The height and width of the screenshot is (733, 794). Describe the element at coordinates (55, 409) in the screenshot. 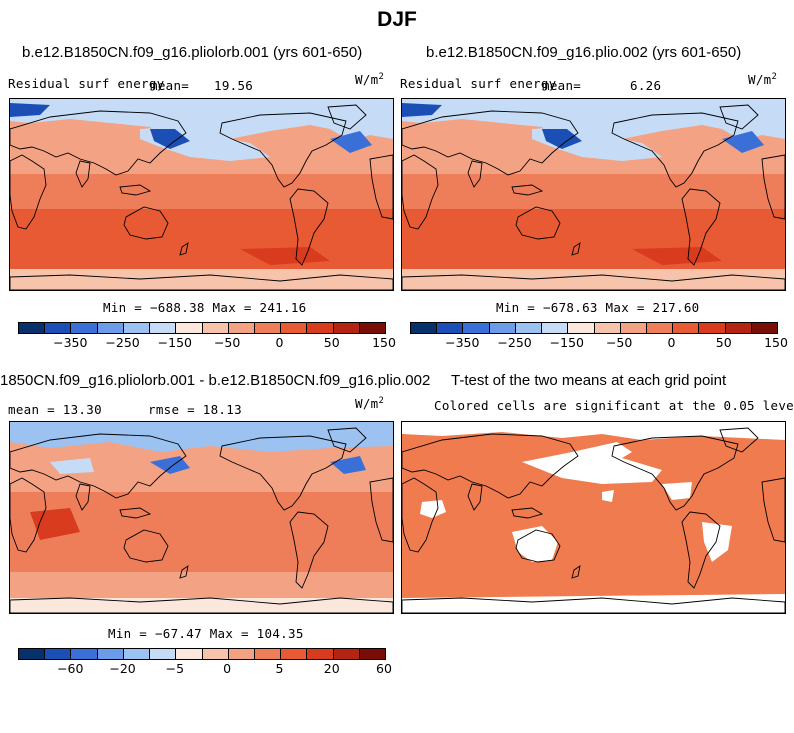

I see `panel3-mean: mean = 13.30` at that location.